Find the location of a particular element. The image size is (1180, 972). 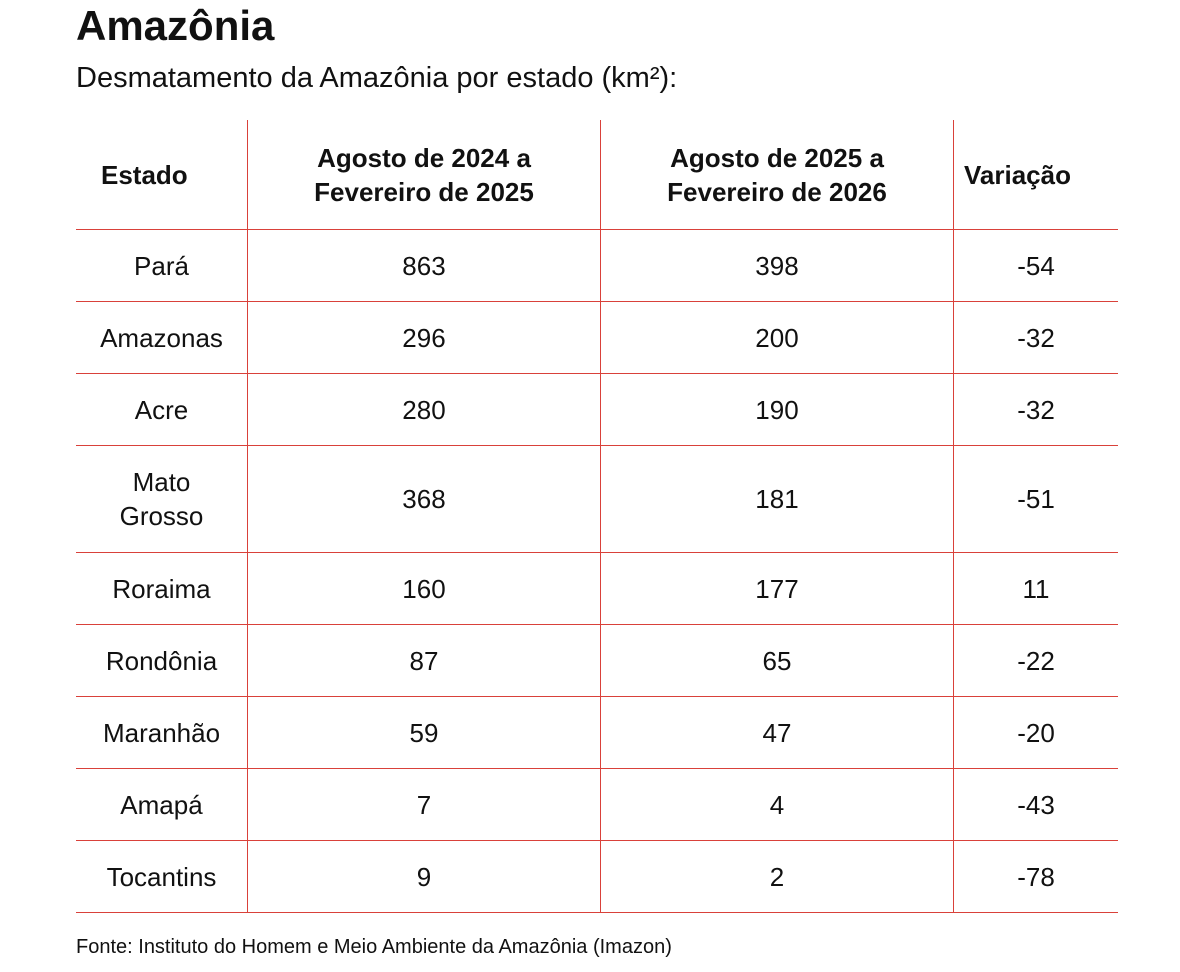

cell-variacao: -20 is located at coordinates (1035, 732).